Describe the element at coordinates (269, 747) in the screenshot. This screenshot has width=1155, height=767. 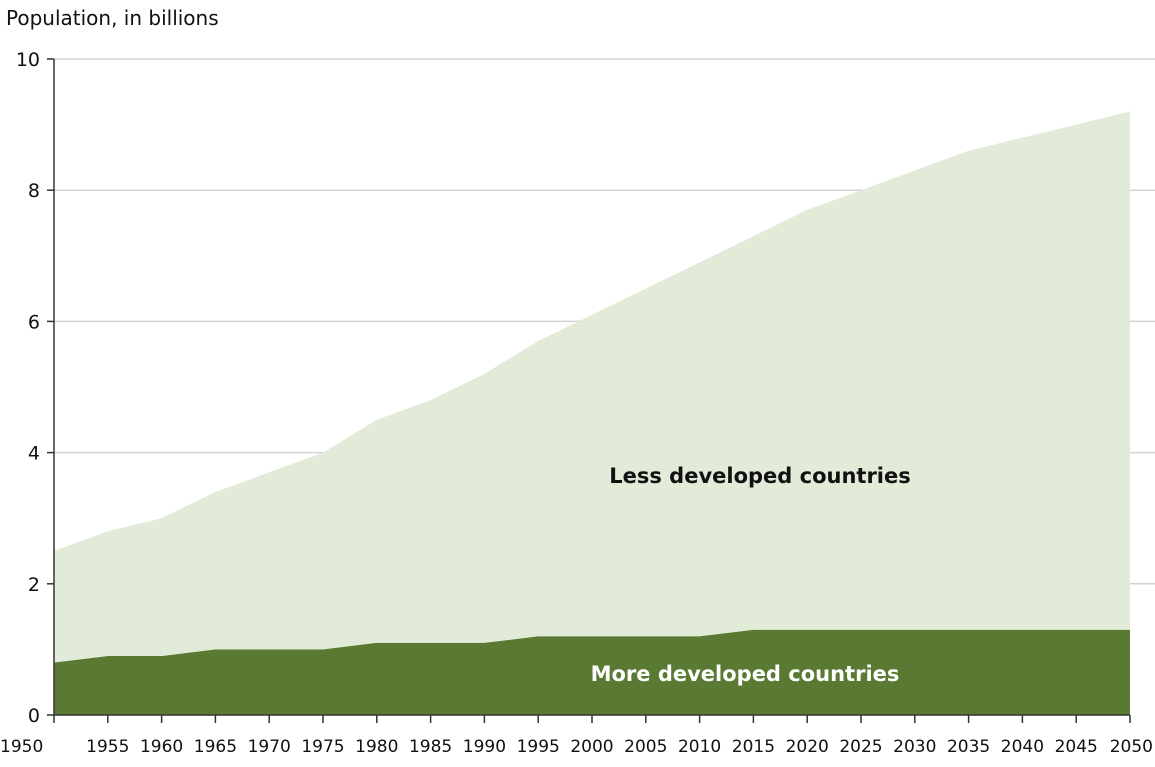
I see `x-tick-label: 1970` at that location.